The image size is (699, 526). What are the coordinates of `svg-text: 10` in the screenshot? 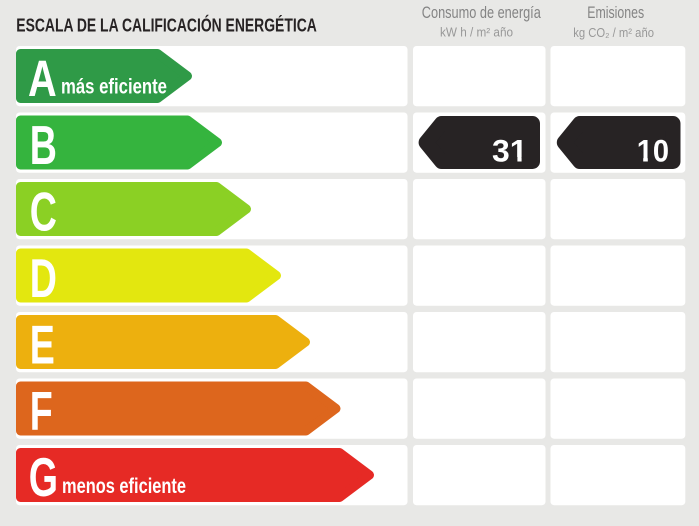 It's located at (653, 151).